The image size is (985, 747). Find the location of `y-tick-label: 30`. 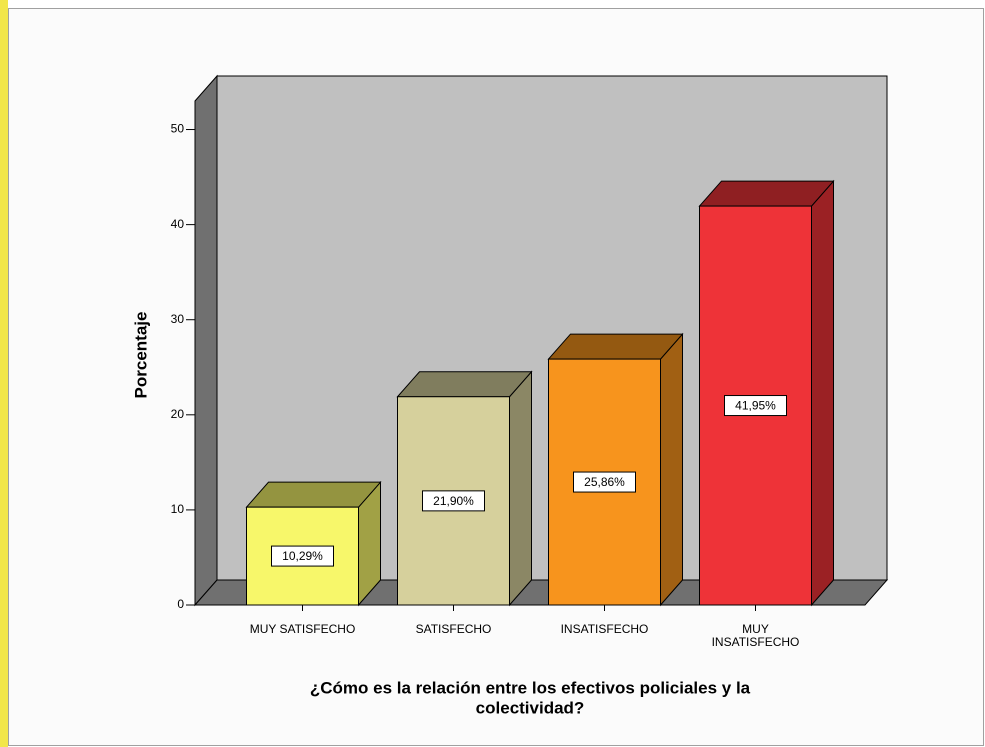

y-tick-label: 30 is located at coordinates (178, 319).